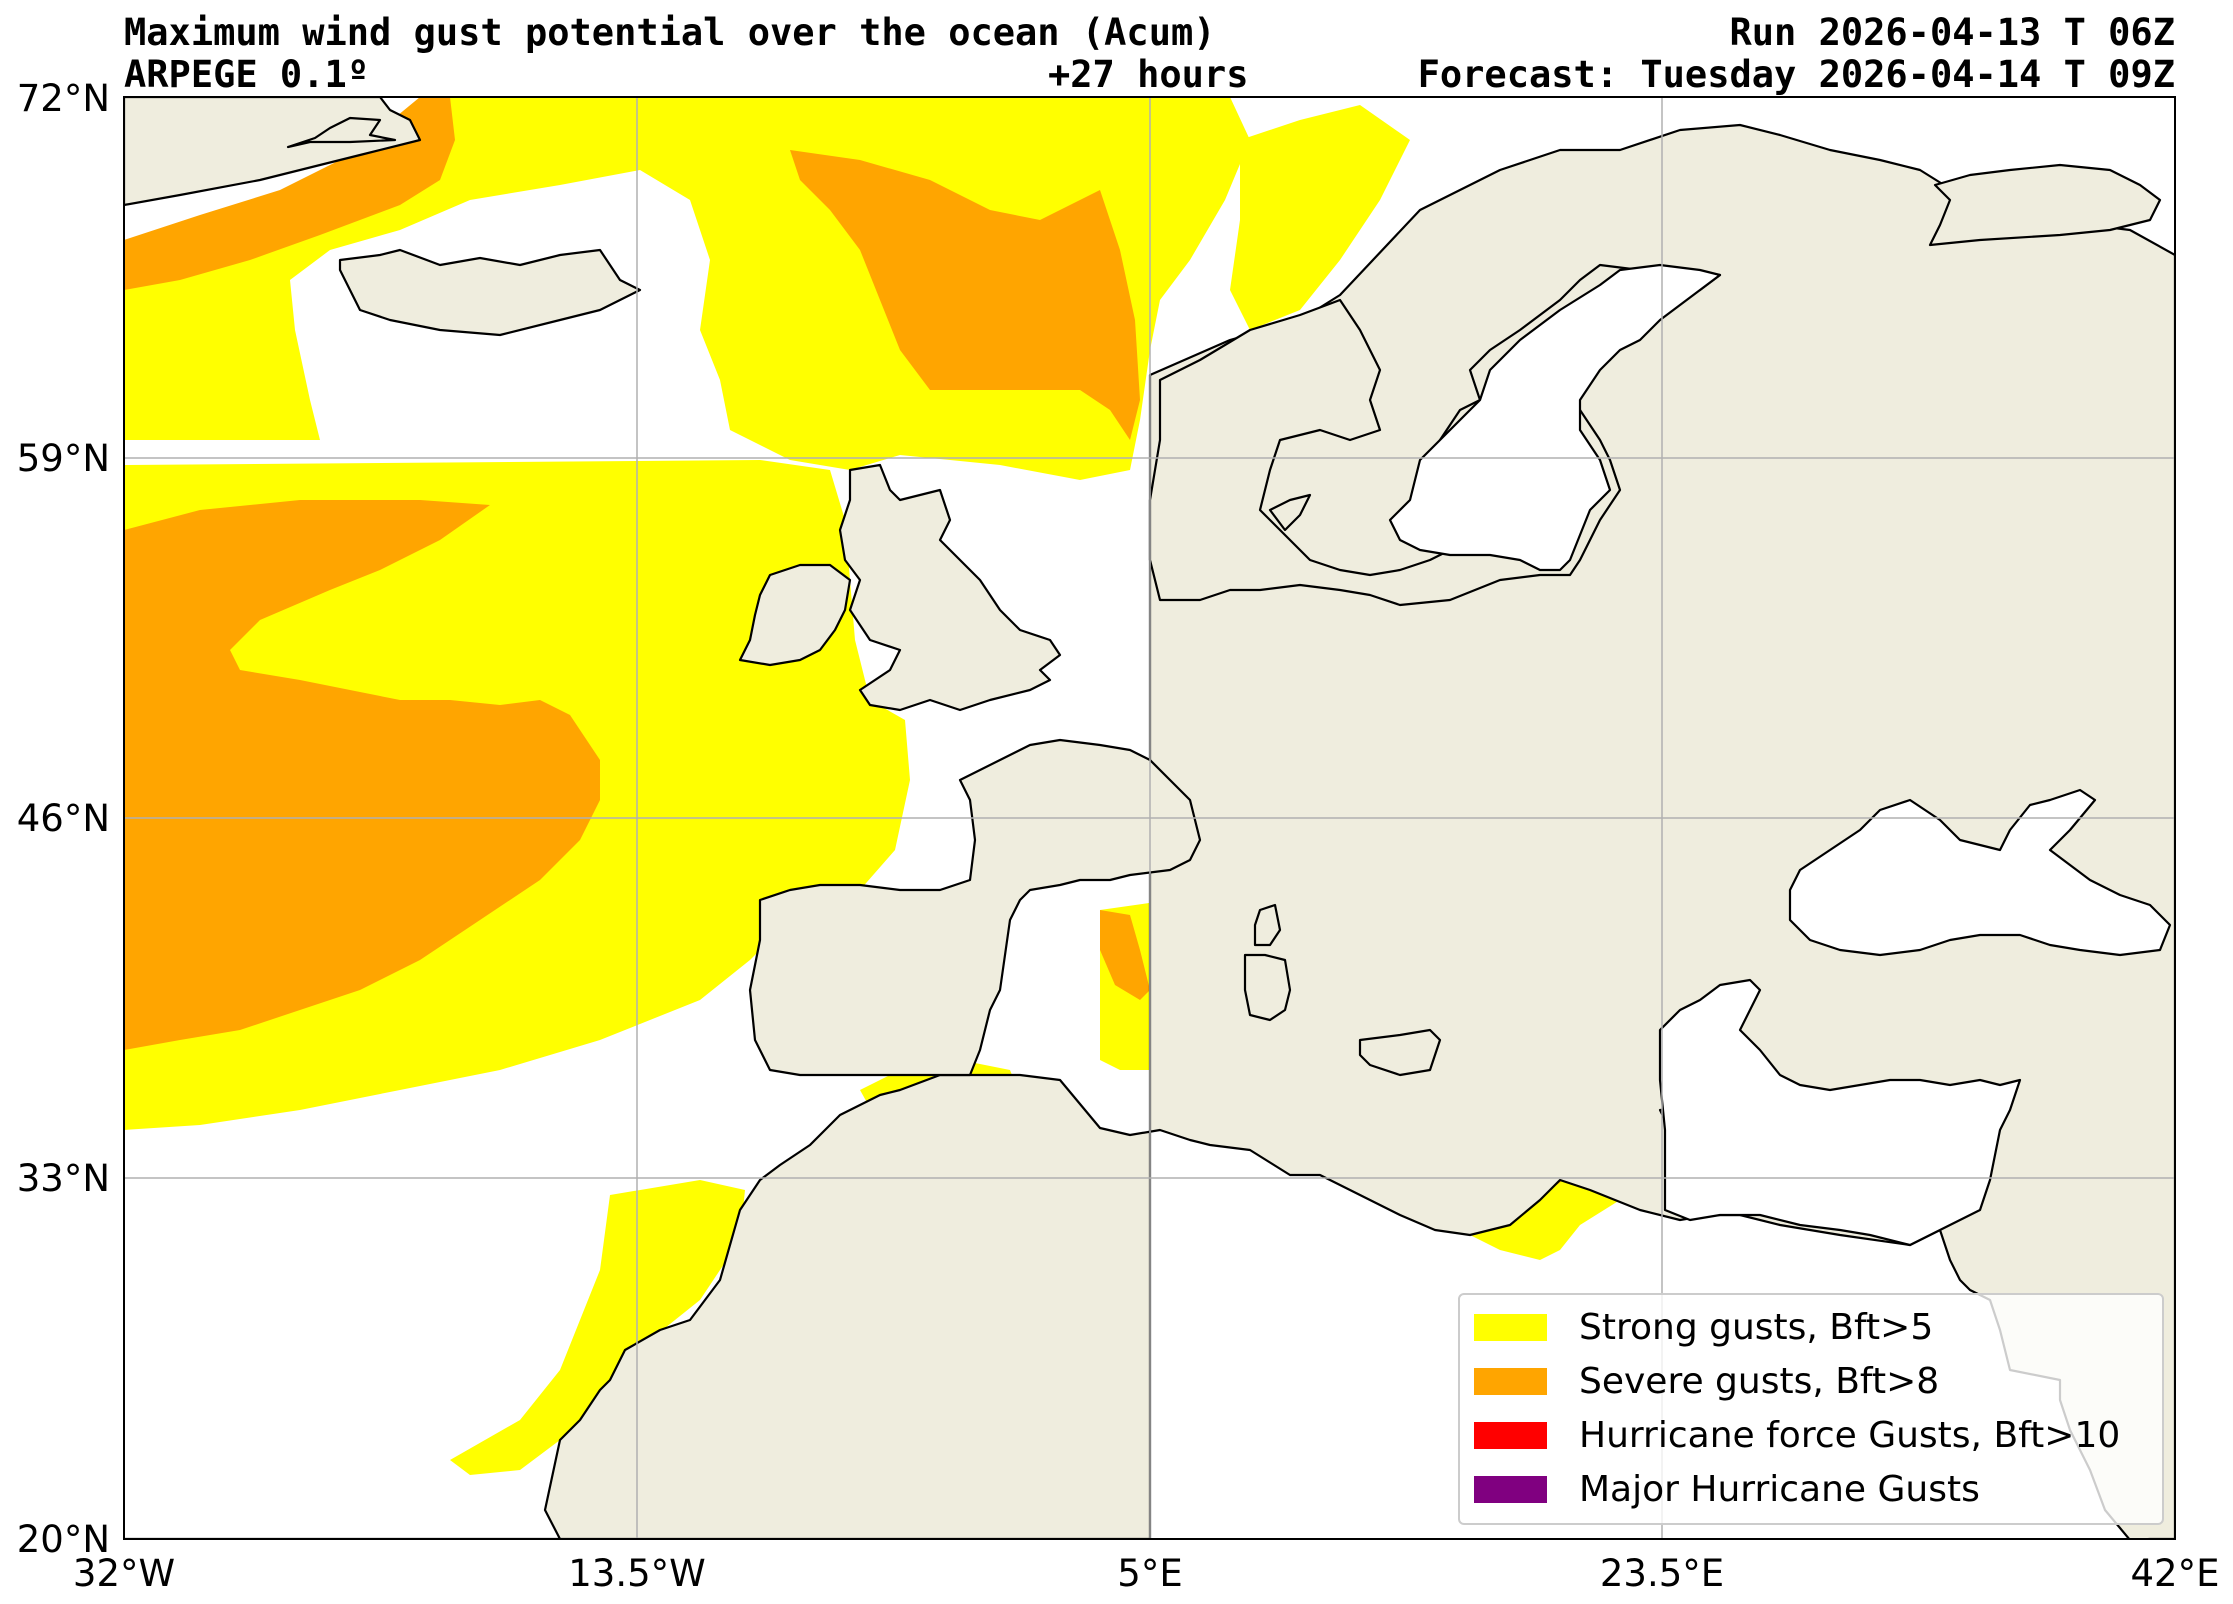  What do you see at coordinates (1510, 1435) in the screenshot?
I see `legend-swatch-hurricane` at bounding box center [1510, 1435].